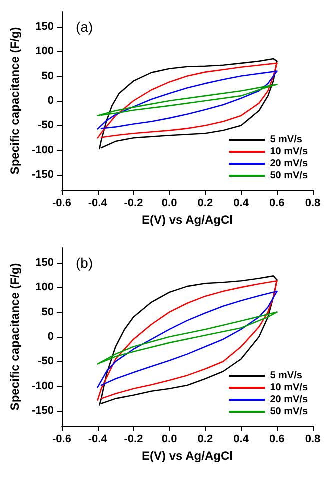 The height and width of the screenshot is (477, 335). Describe the element at coordinates (85, 263) in the screenshot. I see `annotation: (b)` at that location.